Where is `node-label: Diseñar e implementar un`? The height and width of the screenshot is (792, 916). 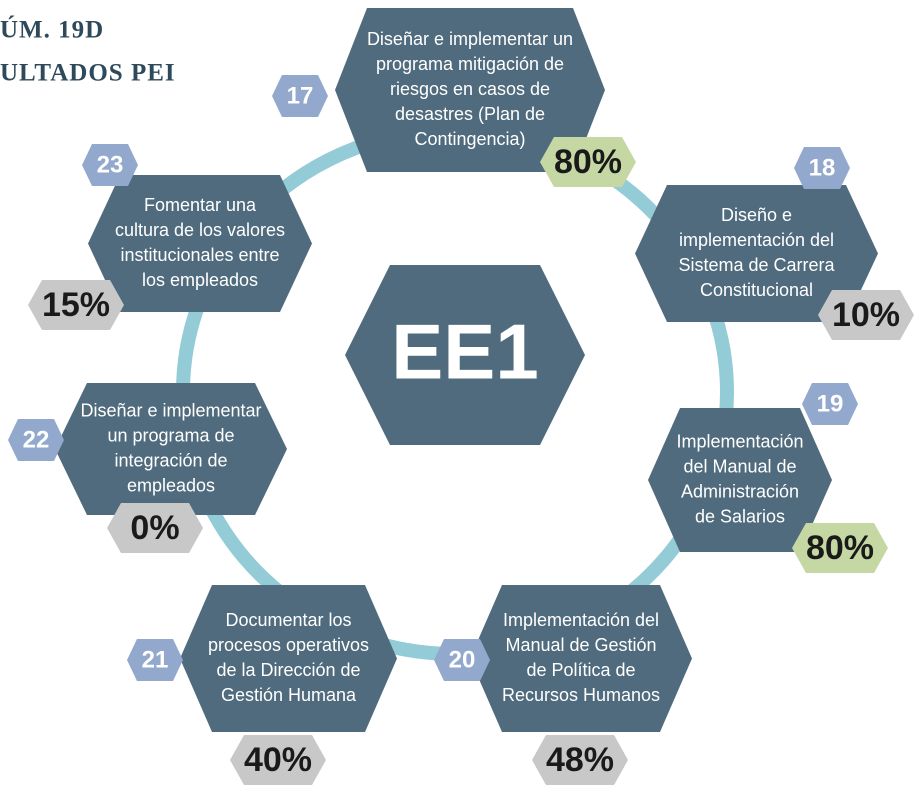 node-label: Diseñar e implementar un is located at coordinates (470, 39).